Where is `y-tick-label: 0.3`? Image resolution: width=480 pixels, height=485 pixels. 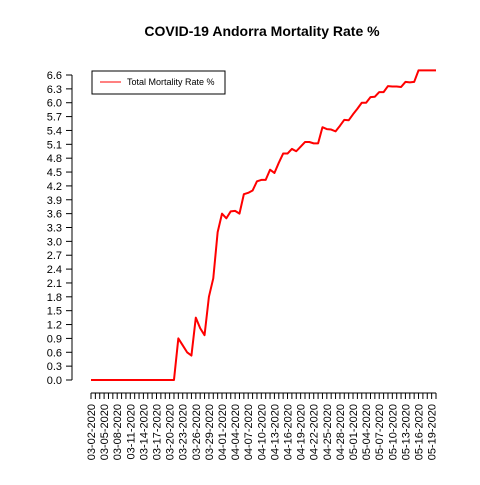 y-tick-label: 0.3 is located at coordinates (54, 367).